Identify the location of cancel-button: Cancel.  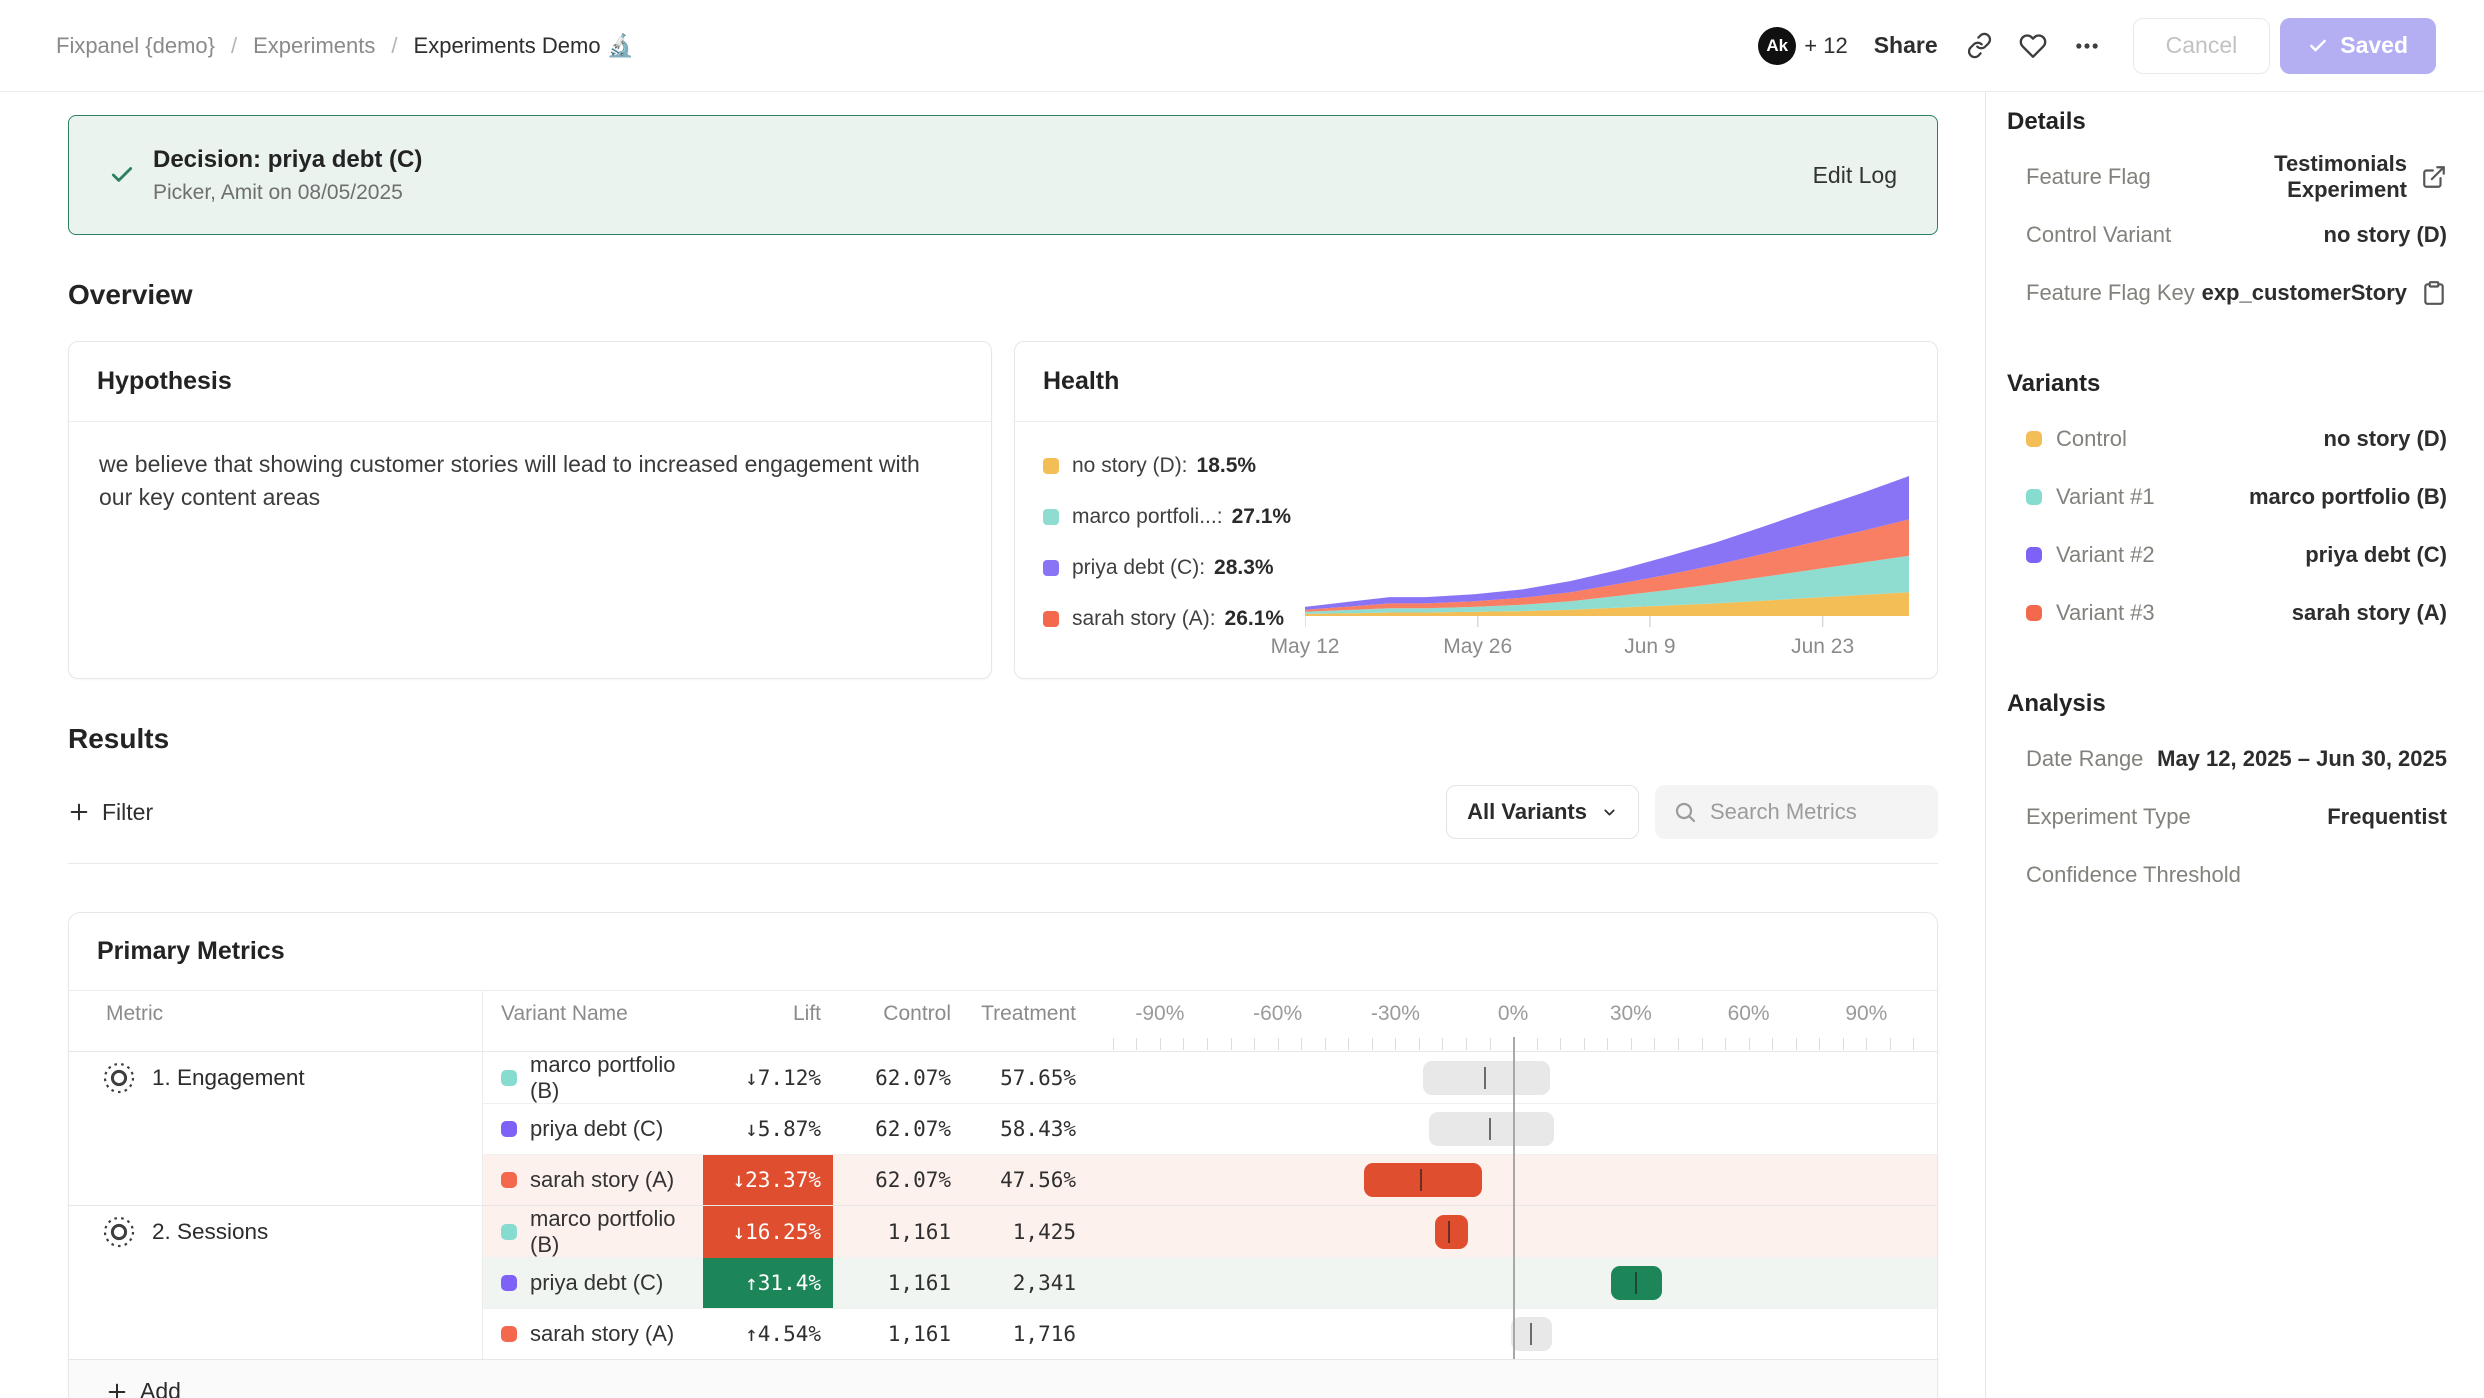
(2201, 45).